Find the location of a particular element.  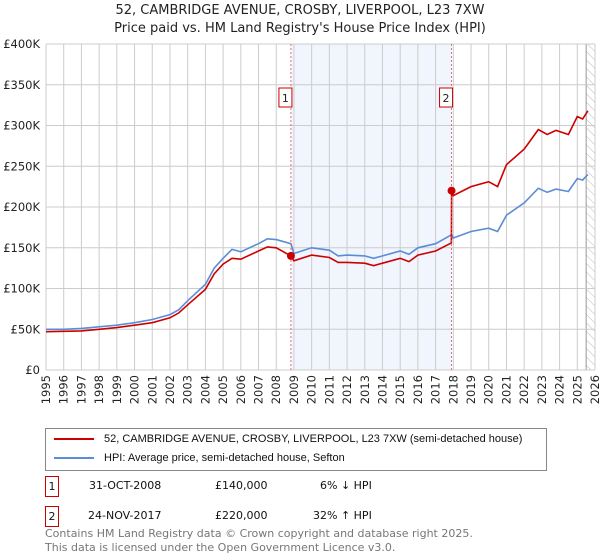

x-tick-label: 2012 is located at coordinates (347, 389).